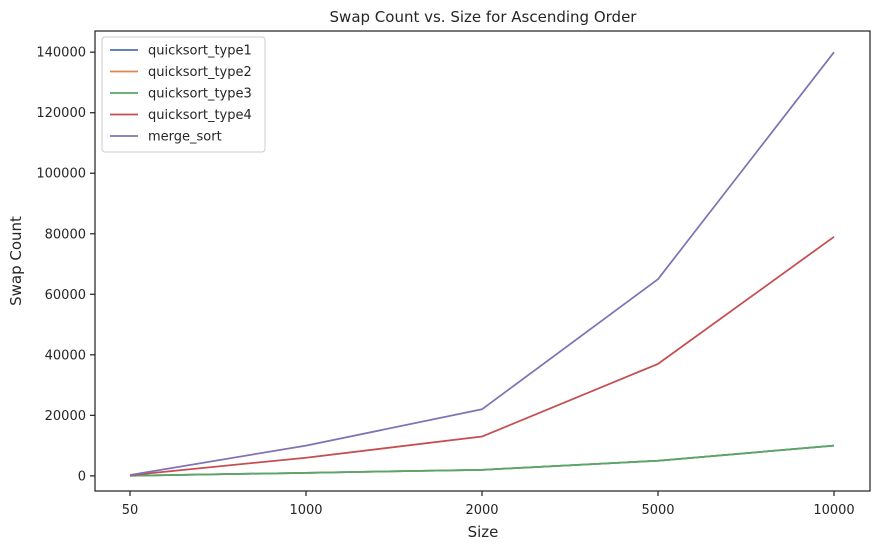  Describe the element at coordinates (61, 113) in the screenshot. I see `y-tick-label: 120000` at that location.